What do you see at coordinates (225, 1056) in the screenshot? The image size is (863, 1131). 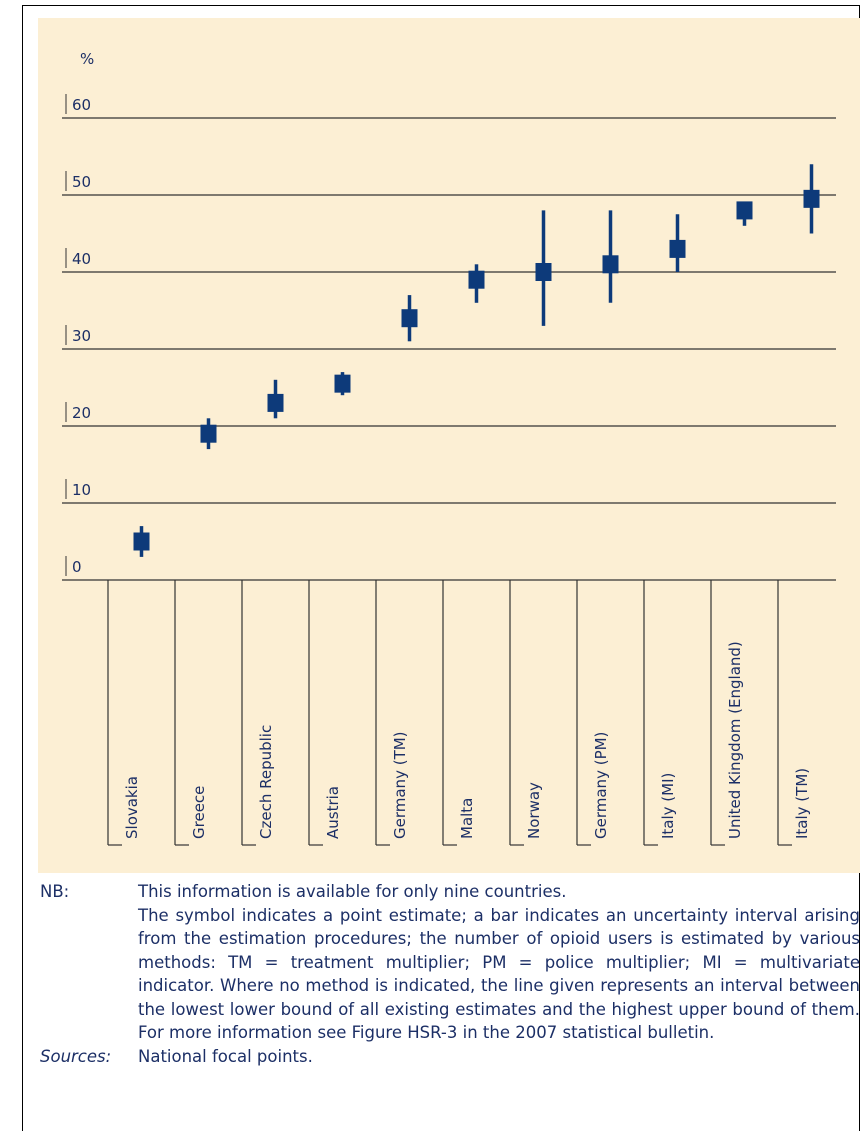 I see `sources-text: National focal points.` at bounding box center [225, 1056].